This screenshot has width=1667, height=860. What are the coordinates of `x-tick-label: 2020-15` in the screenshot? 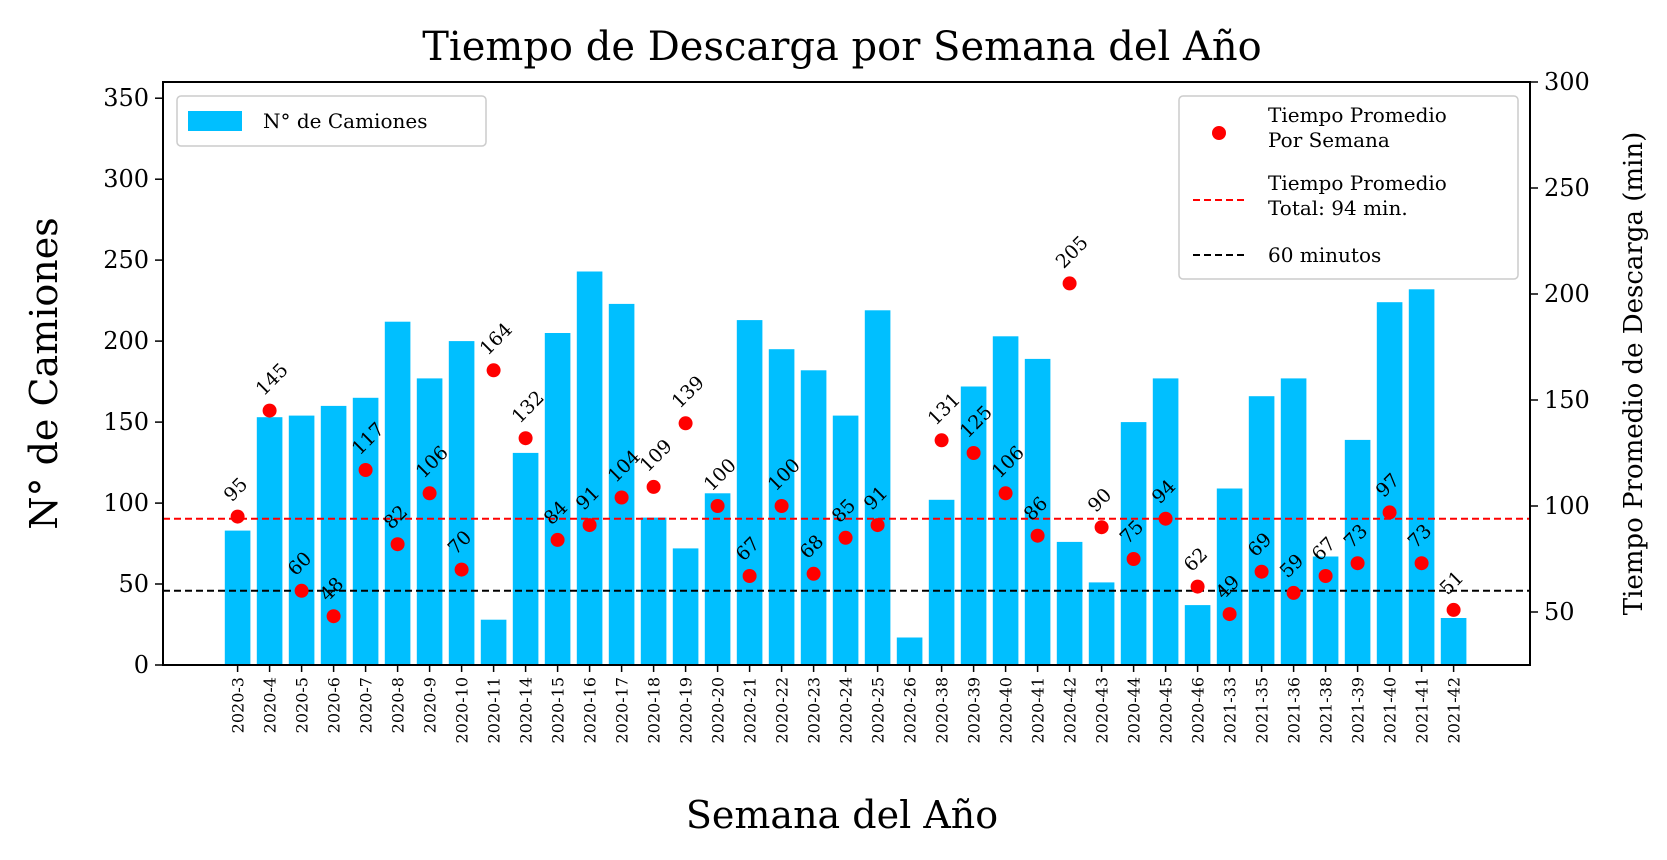 It's located at (558, 710).